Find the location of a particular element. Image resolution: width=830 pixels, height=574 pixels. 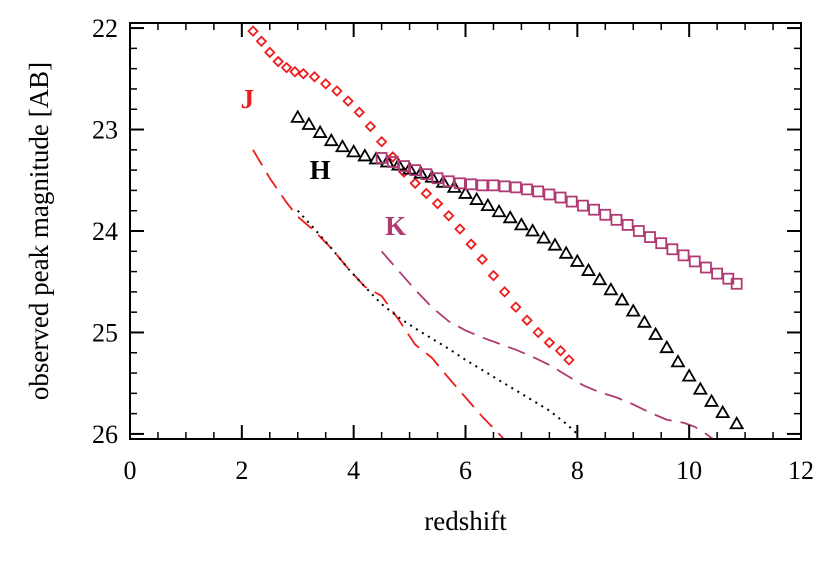

x-tick-label: 6 is located at coordinates (465, 470).